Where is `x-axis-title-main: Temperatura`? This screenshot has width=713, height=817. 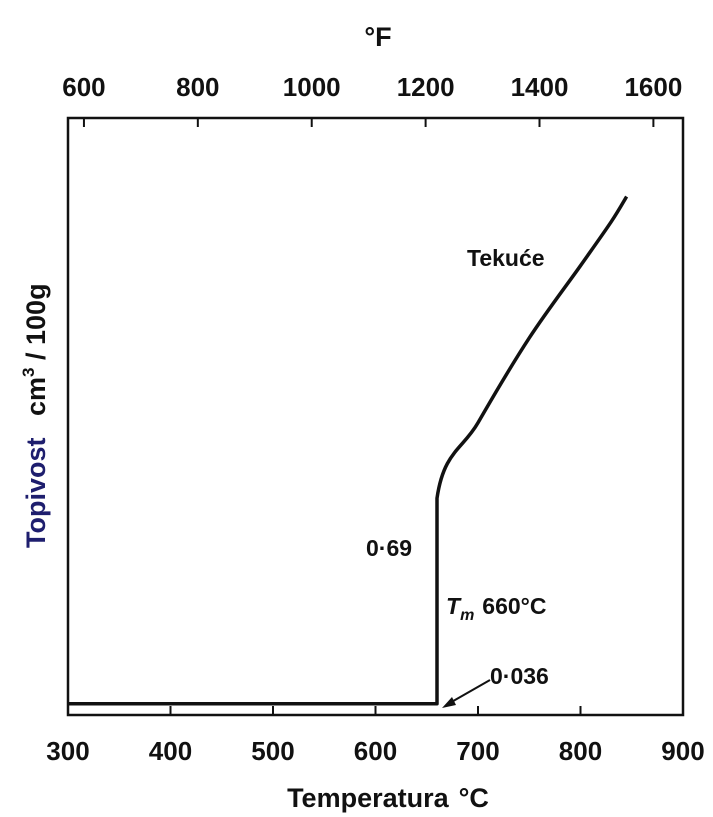 x-axis-title-main: Temperatura is located at coordinates (368, 798).